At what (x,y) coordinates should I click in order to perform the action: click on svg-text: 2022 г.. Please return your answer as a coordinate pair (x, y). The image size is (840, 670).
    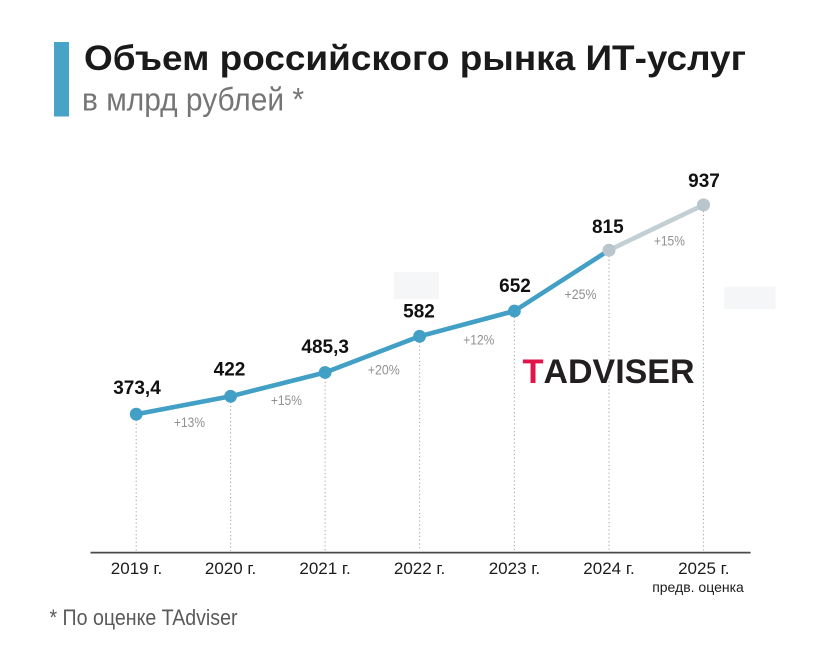
    Looking at the image, I should click on (419, 568).